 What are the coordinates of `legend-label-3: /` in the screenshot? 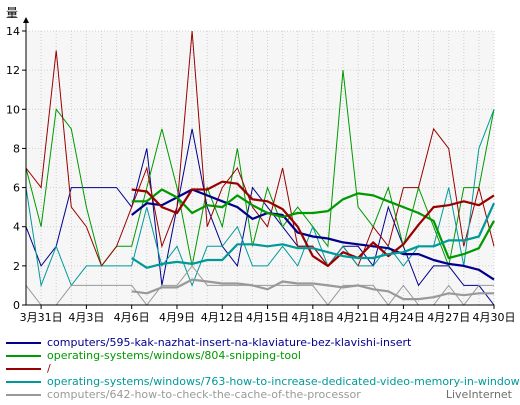 It's located at (49, 368).